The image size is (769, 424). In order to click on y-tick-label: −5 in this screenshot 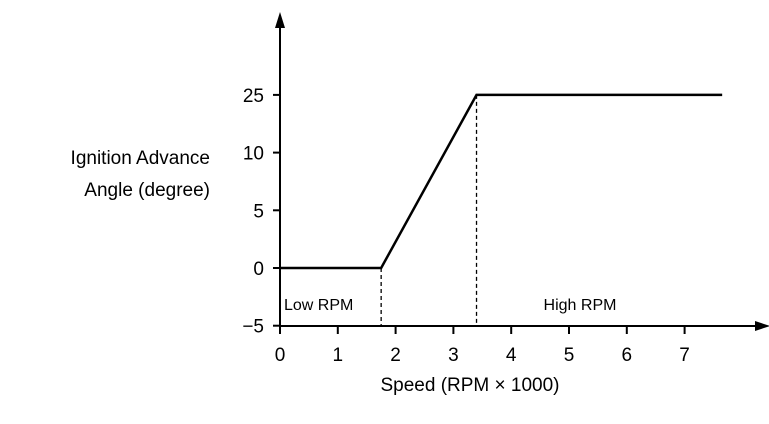, I will do `click(253, 327)`.